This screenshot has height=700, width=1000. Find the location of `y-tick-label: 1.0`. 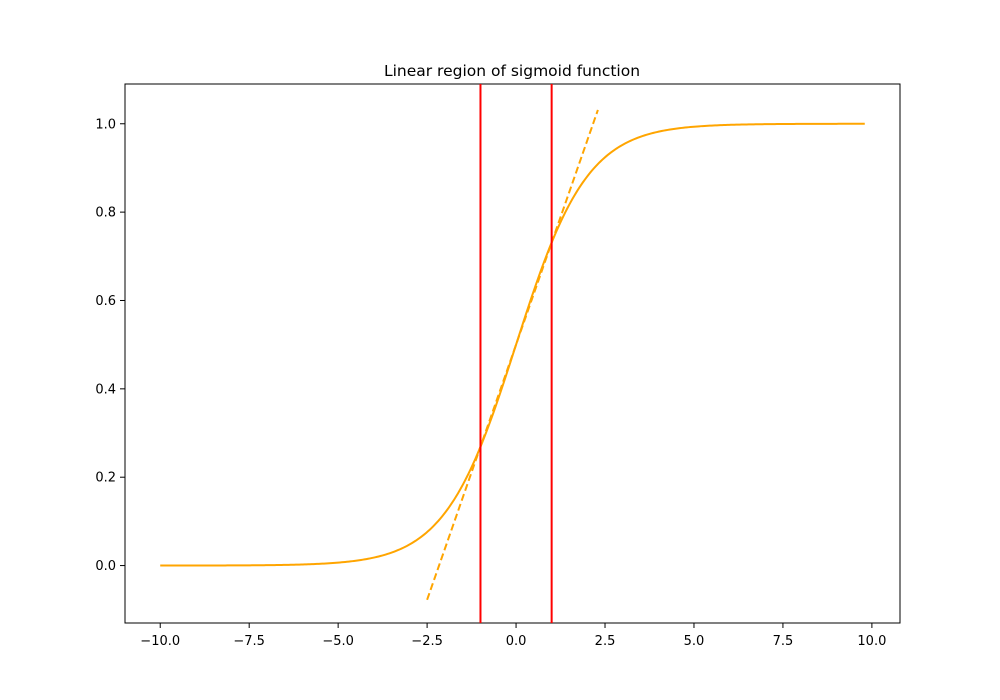

y-tick-label: 1.0 is located at coordinates (105, 124).